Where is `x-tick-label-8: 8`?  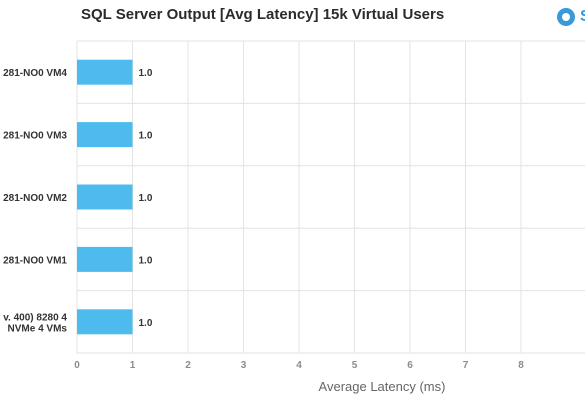
x-tick-label-8: 8 is located at coordinates (521, 365).